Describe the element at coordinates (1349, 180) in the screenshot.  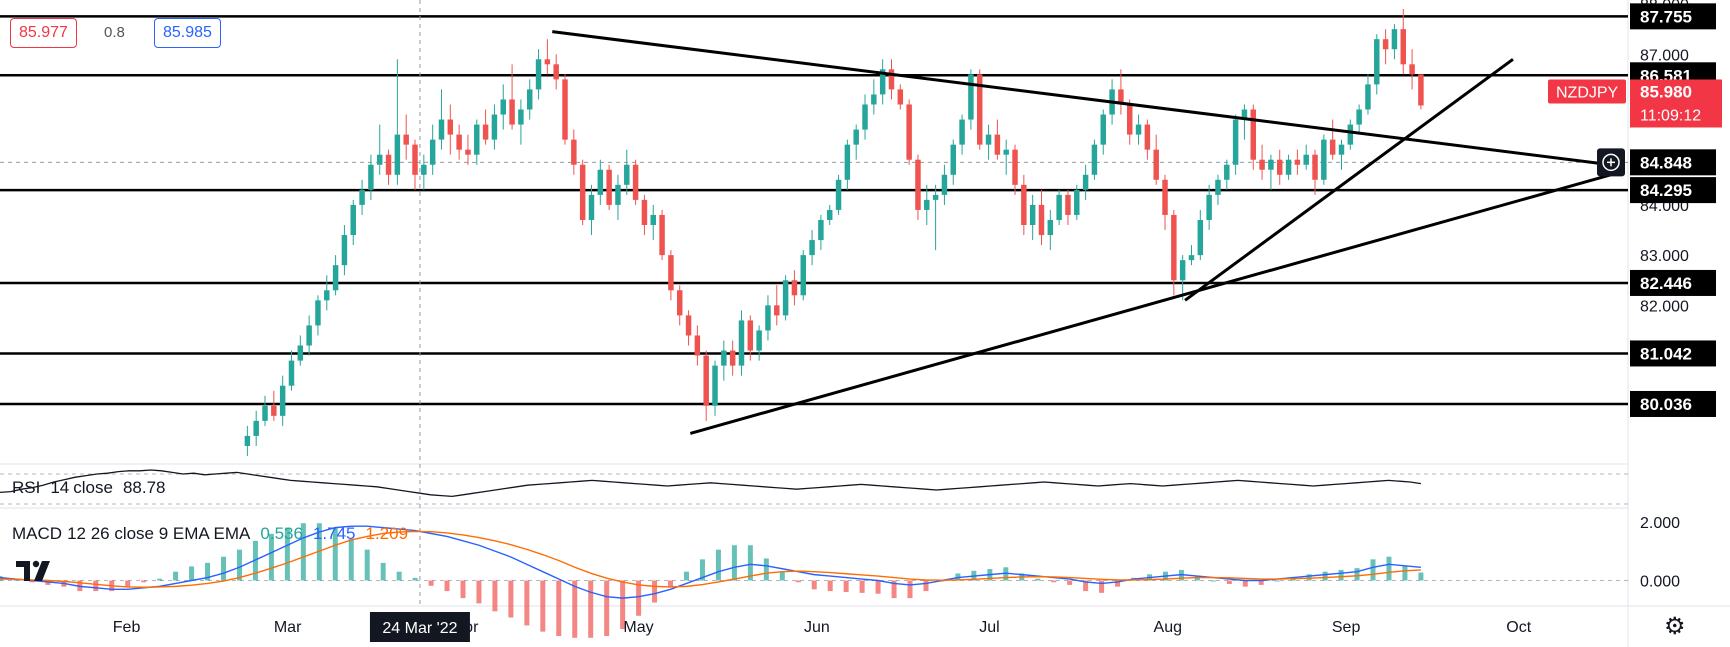
I see `trendline` at that location.